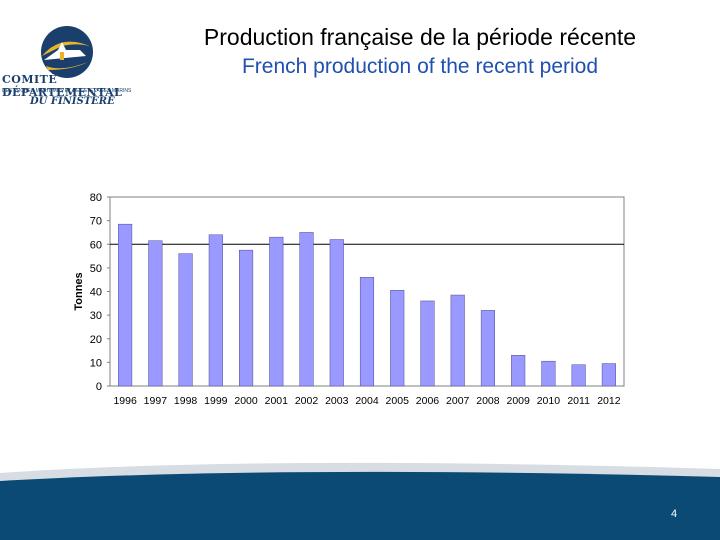 The image size is (720, 540). What do you see at coordinates (215, 310) in the screenshot?
I see `bar-1999` at bounding box center [215, 310].